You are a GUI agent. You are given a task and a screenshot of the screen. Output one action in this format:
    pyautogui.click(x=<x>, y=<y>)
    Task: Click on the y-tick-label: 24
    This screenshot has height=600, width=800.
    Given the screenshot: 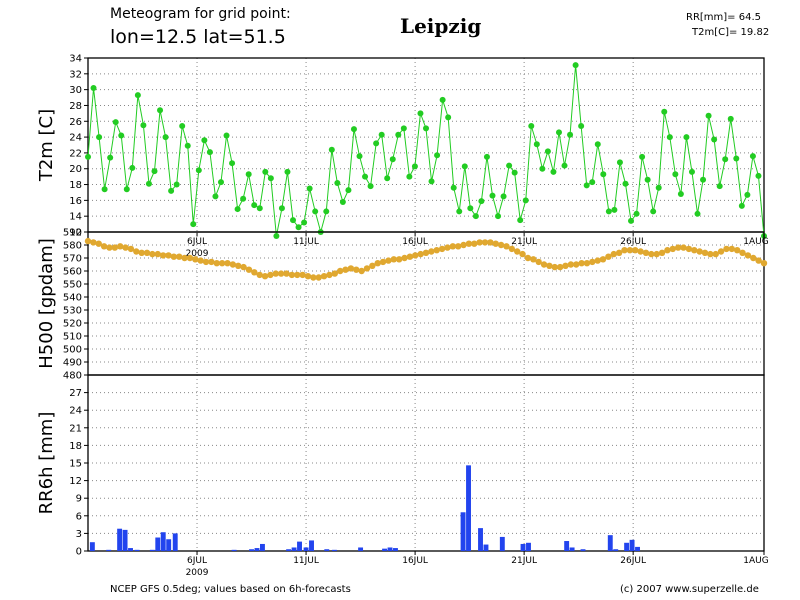 What is the action you would take?
    pyautogui.click(x=75, y=411)
    